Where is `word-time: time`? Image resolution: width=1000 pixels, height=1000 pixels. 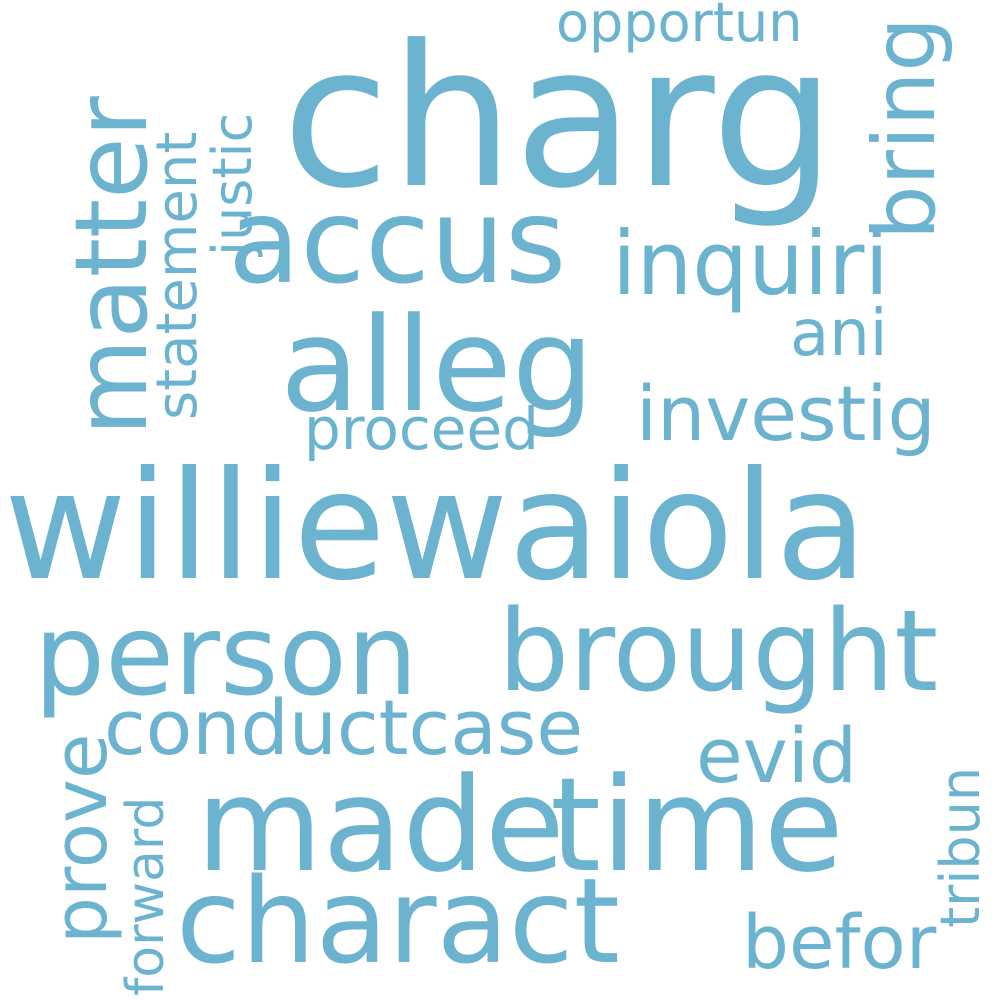 word-time: time is located at coordinates (697, 825).